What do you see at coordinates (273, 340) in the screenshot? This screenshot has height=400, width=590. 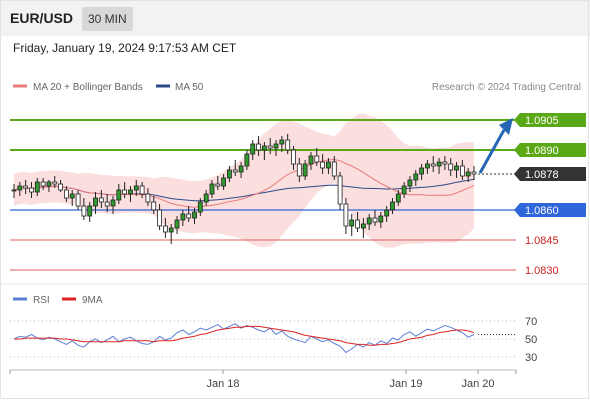 I see `rsi-panel: 70 50 30` at bounding box center [273, 340].